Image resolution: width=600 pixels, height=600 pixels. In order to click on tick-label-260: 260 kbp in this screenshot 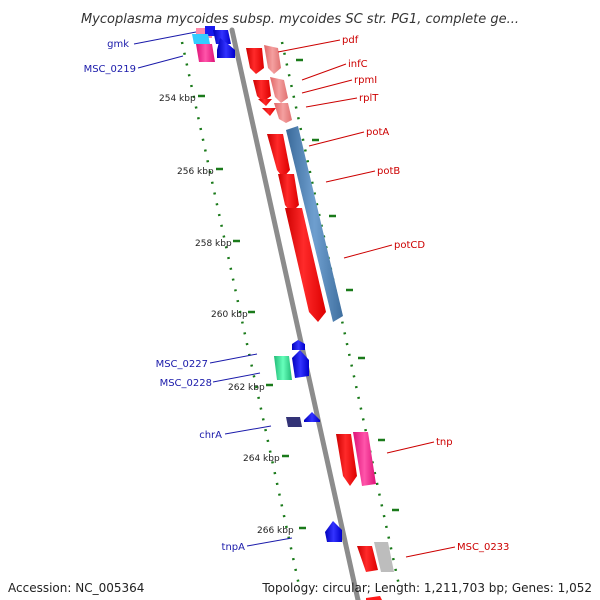, I will do `click(229, 315)`.